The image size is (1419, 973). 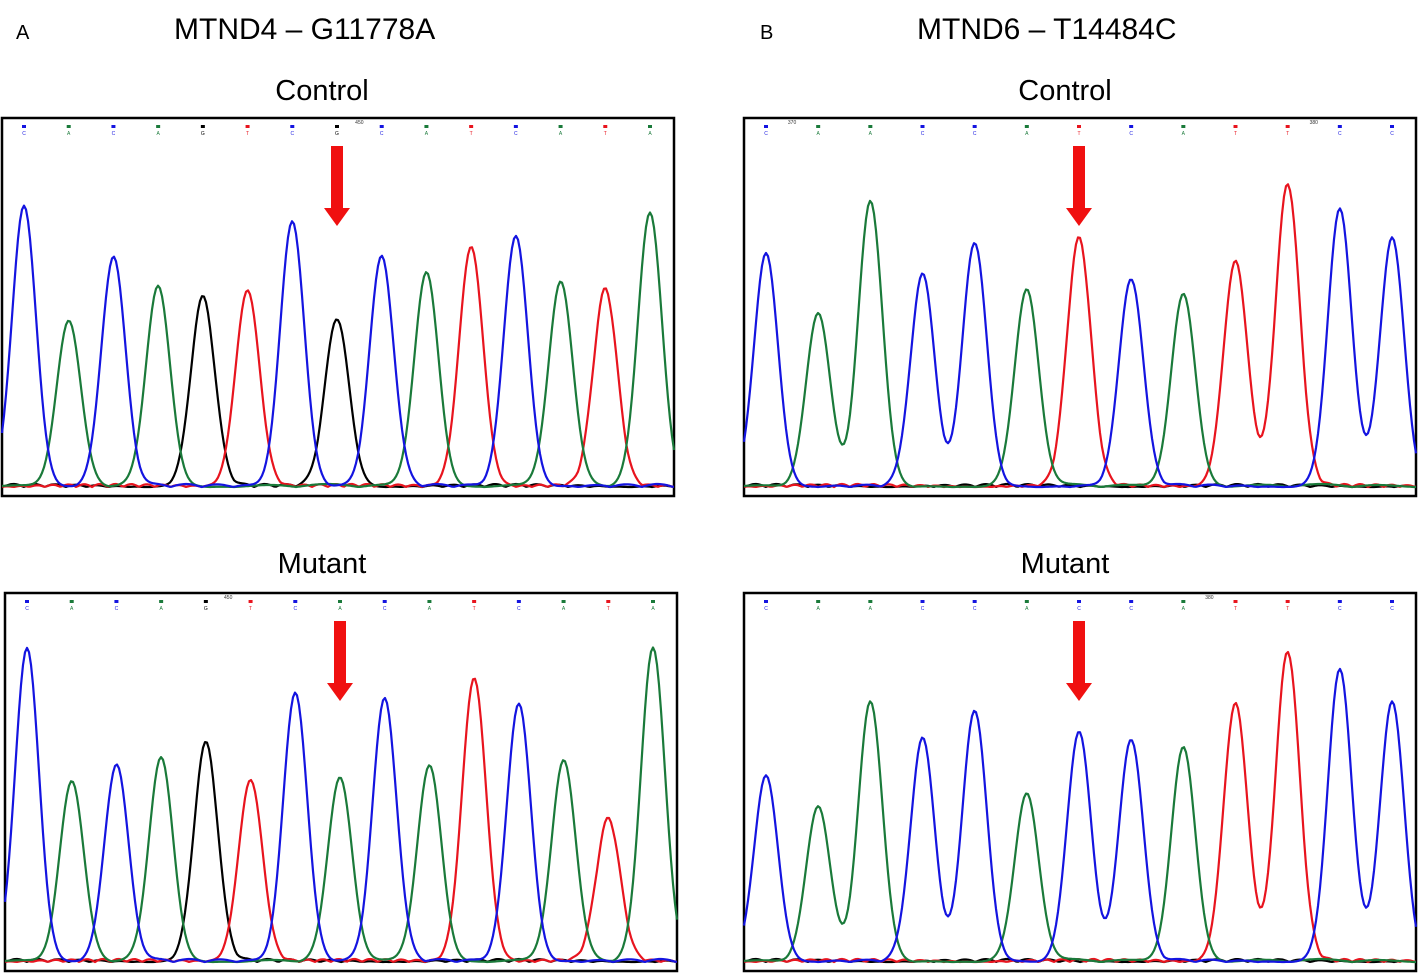 What do you see at coordinates (1065, 564) in the screenshot?
I see `panel-b-mutant-title: Mutant` at bounding box center [1065, 564].